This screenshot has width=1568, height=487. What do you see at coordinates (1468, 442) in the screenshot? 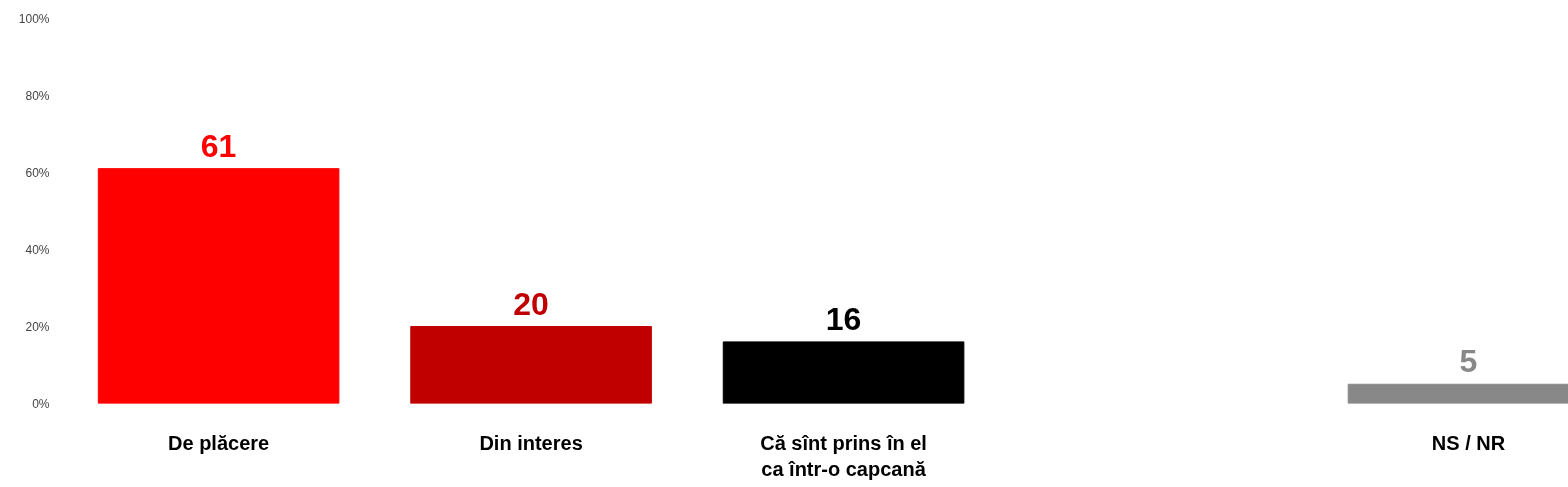
I see `x-tick-label: NS / NR` at bounding box center [1468, 442].